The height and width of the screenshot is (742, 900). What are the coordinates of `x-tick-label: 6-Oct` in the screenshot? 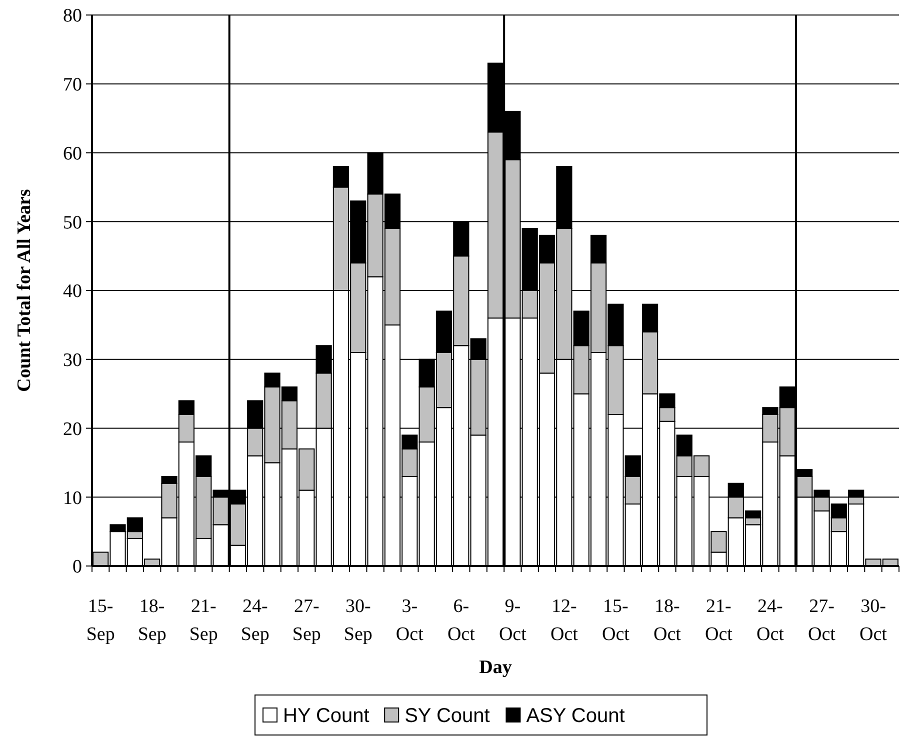 It's located at (461, 620).